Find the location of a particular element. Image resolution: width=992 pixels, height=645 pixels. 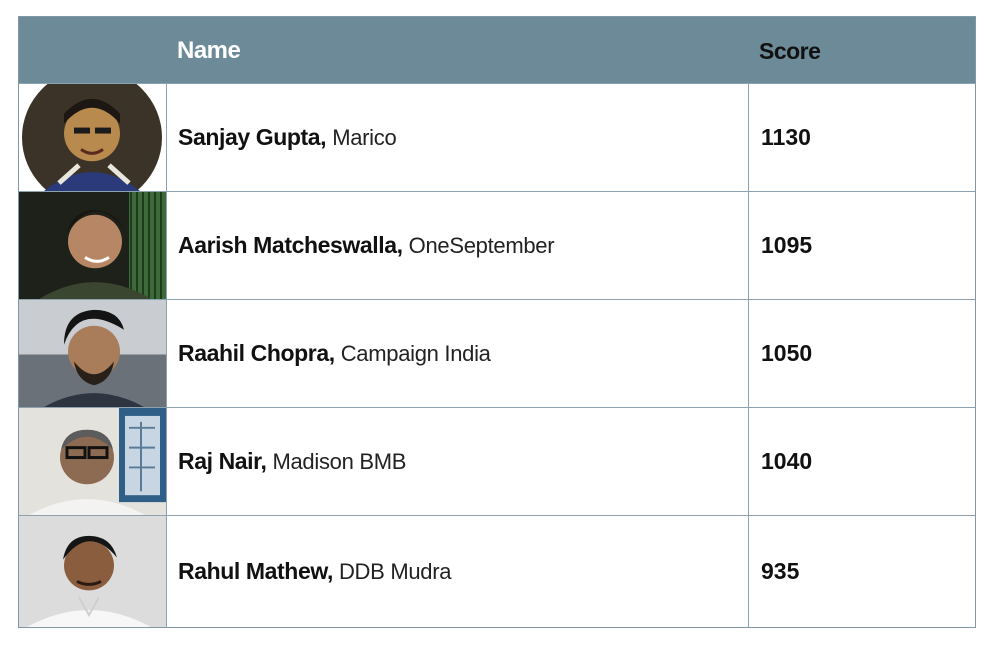

company-name: DDB Mudra is located at coordinates (395, 571).